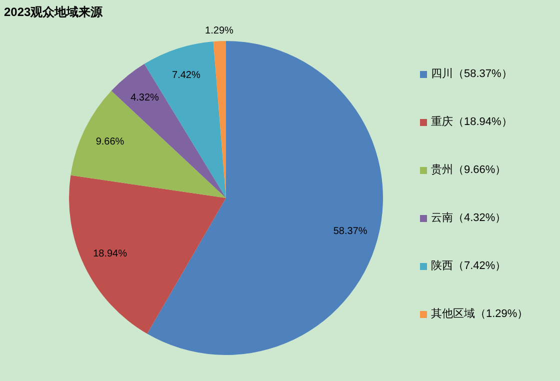  I want to click on legend-label: 重庆（18.94%）, so click(471, 122).